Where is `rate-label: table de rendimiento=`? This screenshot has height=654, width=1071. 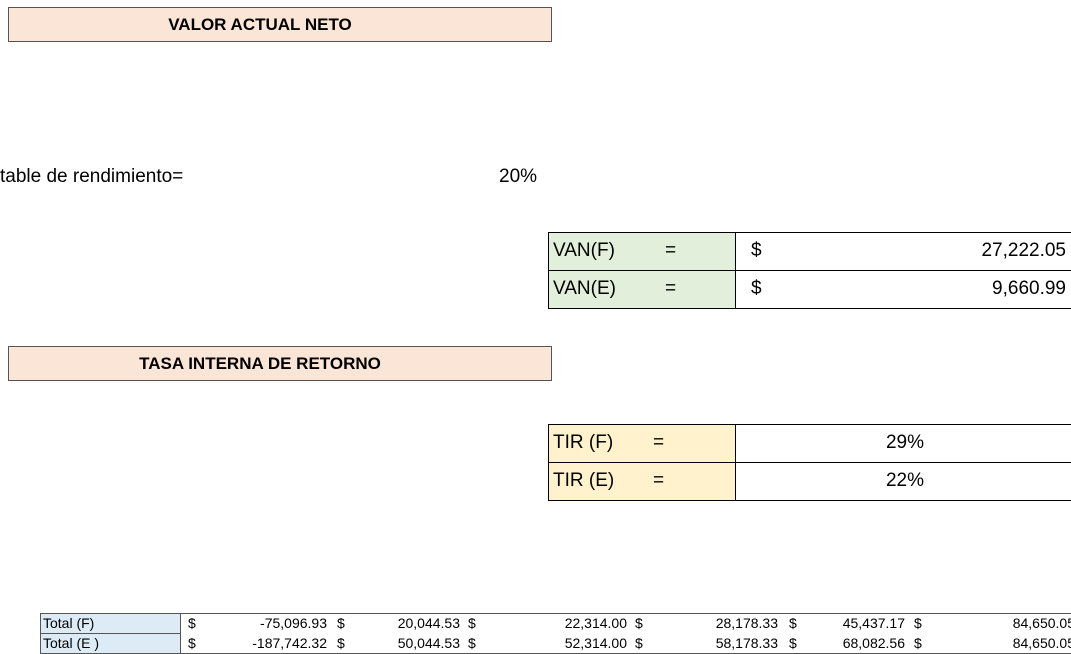
rate-label: table de rendimiento= is located at coordinates (92, 176).